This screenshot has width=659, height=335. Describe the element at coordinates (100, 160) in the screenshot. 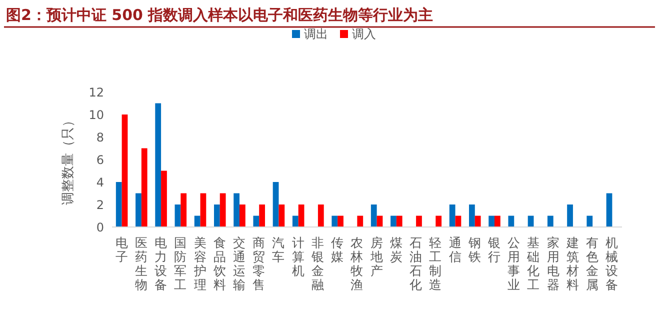

I see `y-tick-label: 6` at that location.